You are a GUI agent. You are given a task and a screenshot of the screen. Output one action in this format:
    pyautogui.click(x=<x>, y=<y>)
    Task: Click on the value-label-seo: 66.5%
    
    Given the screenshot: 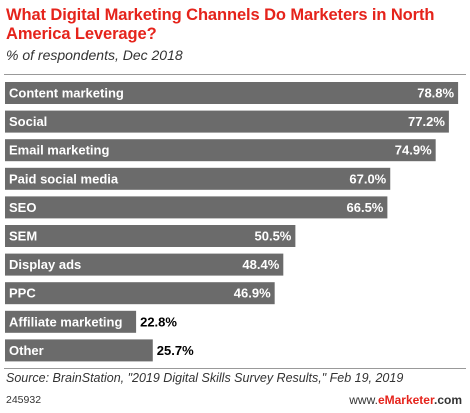 What is the action you would take?
    pyautogui.click(x=365, y=207)
    